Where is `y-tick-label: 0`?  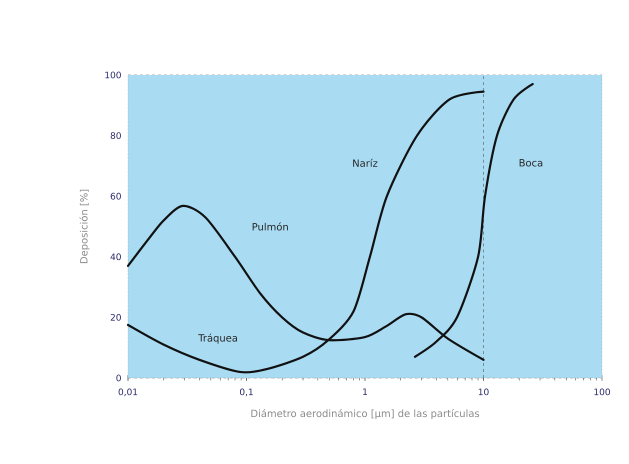 y-tick-label: 0 is located at coordinates (118, 378).